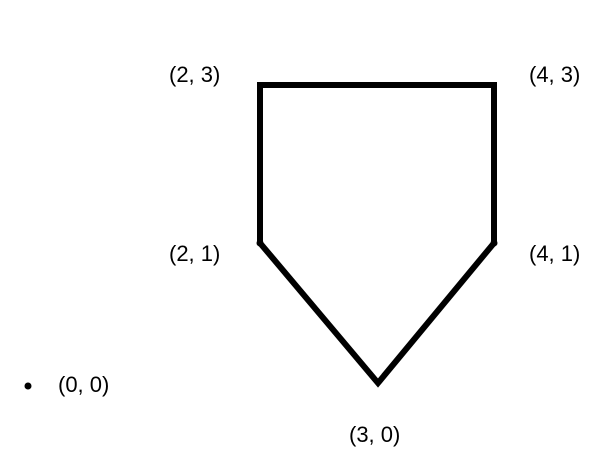  Describe the element at coordinates (494, 243) in the screenshot. I see `vertex-4-1-dot` at that location.